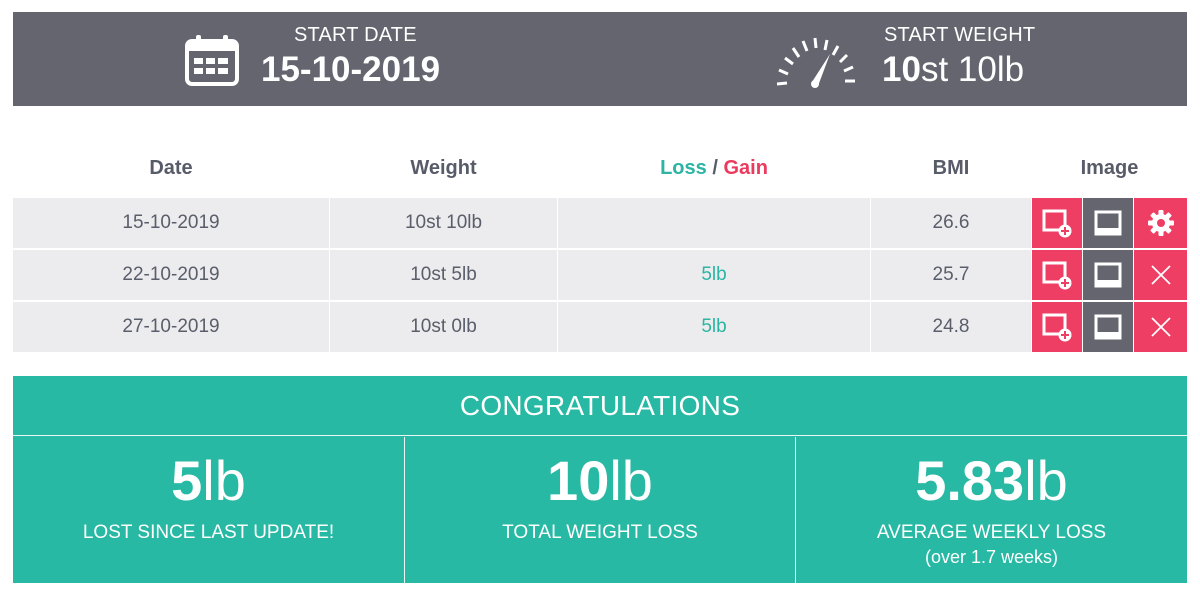 This screenshot has width=1200, height=597. Describe the element at coordinates (683, 168) in the screenshot. I see `col-header-loss: Loss` at that location.